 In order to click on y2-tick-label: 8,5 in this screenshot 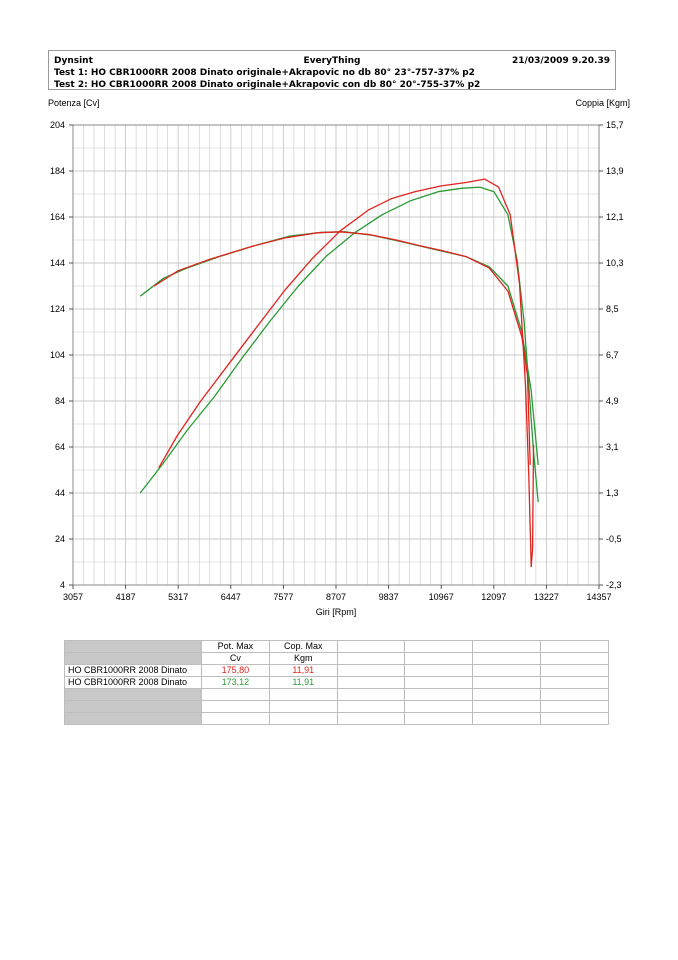, I will do `click(612, 309)`.